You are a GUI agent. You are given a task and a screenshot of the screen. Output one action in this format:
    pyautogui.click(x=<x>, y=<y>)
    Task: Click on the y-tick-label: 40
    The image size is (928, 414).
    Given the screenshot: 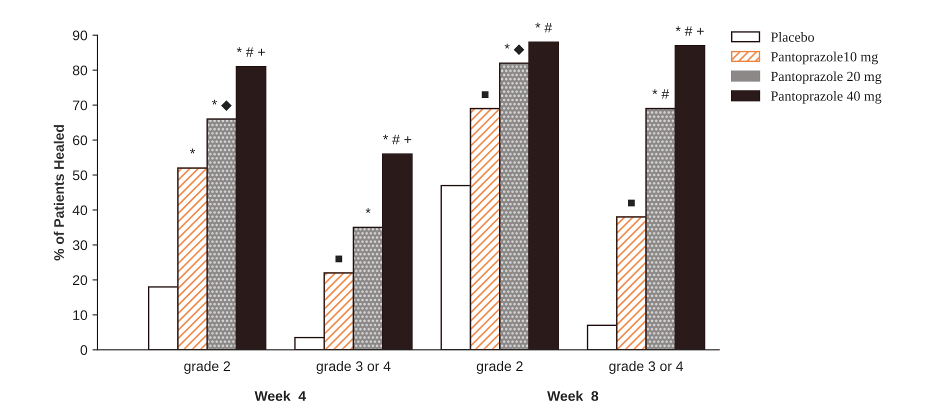 What is the action you would take?
    pyautogui.click(x=80, y=210)
    